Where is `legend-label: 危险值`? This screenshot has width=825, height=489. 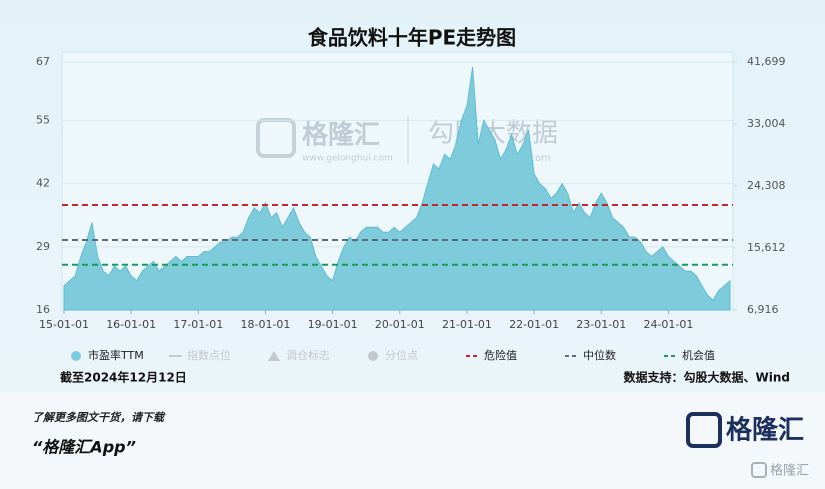 legend-label: 危险值 is located at coordinates (500, 355).